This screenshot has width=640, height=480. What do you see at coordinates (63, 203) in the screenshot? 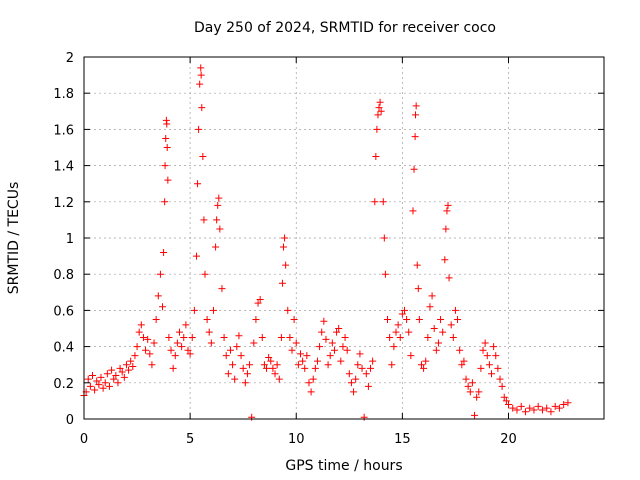
I see `y-tick-label: 1.2` at bounding box center [63, 203].